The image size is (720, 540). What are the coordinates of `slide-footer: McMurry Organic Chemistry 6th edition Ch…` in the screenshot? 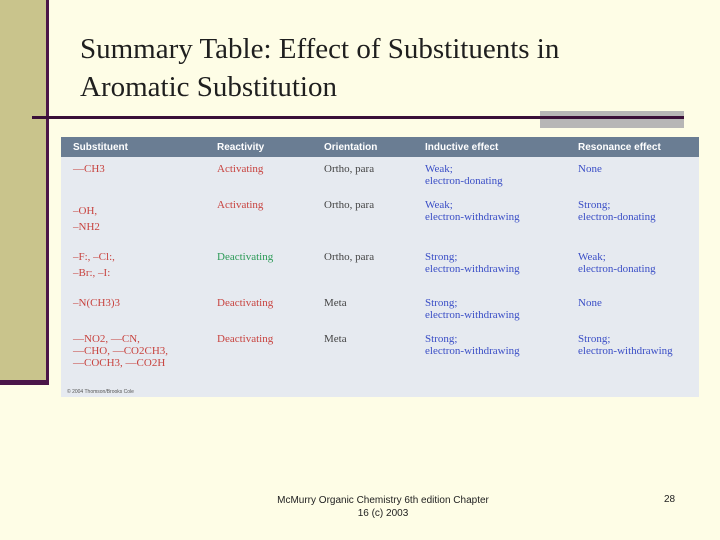 It's located at (383, 507).